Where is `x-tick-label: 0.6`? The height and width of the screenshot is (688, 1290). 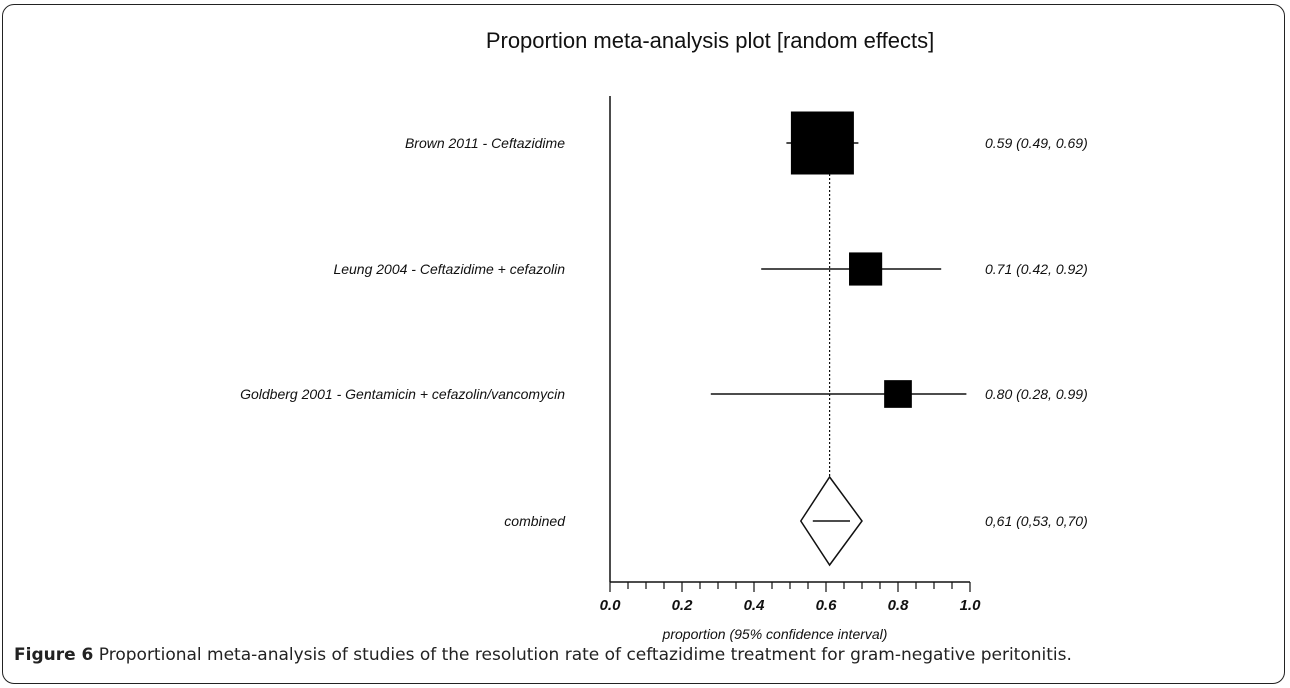 x-tick-label: 0.6 is located at coordinates (827, 605).